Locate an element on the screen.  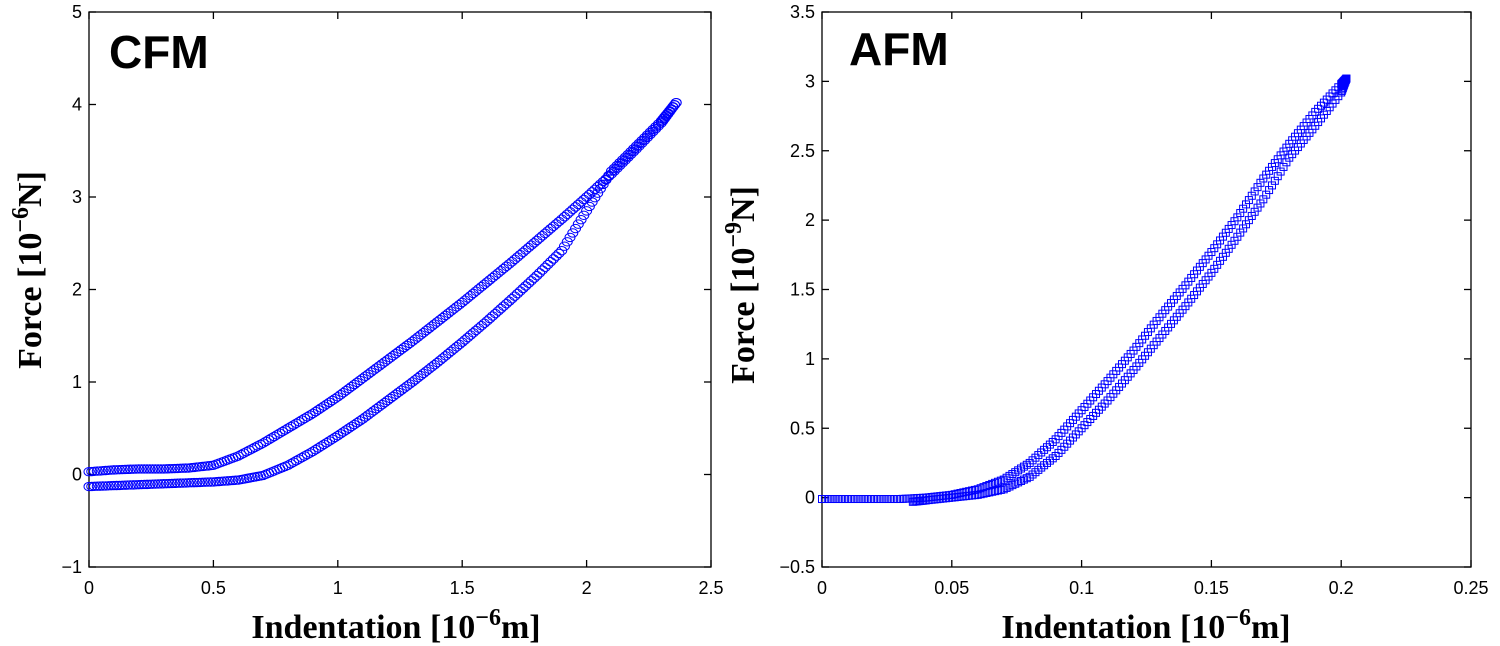
afm-y-axis-label: Force [10−9N] is located at coordinates (741, 285).